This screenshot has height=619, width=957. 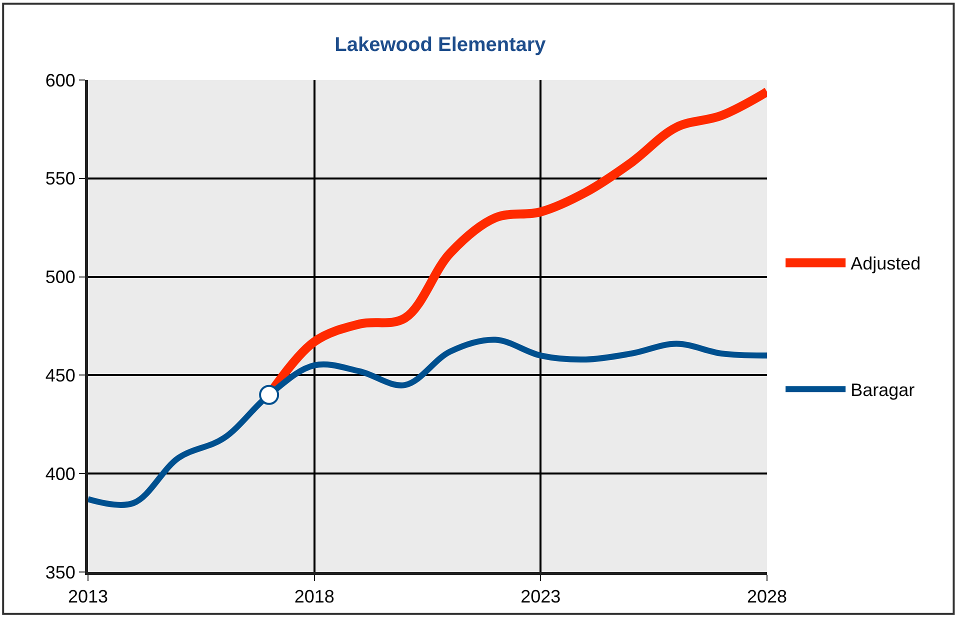 What do you see at coordinates (885, 264) in the screenshot?
I see `legend-label: Adjusted` at bounding box center [885, 264].